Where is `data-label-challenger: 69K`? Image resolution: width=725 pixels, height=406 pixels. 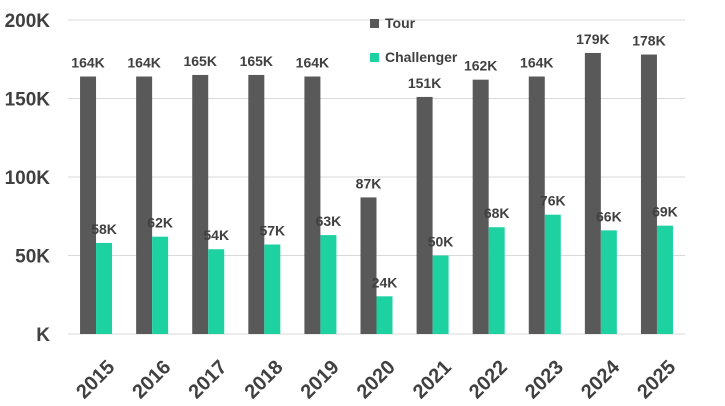 data-label-challenger: 69K is located at coordinates (665, 212).